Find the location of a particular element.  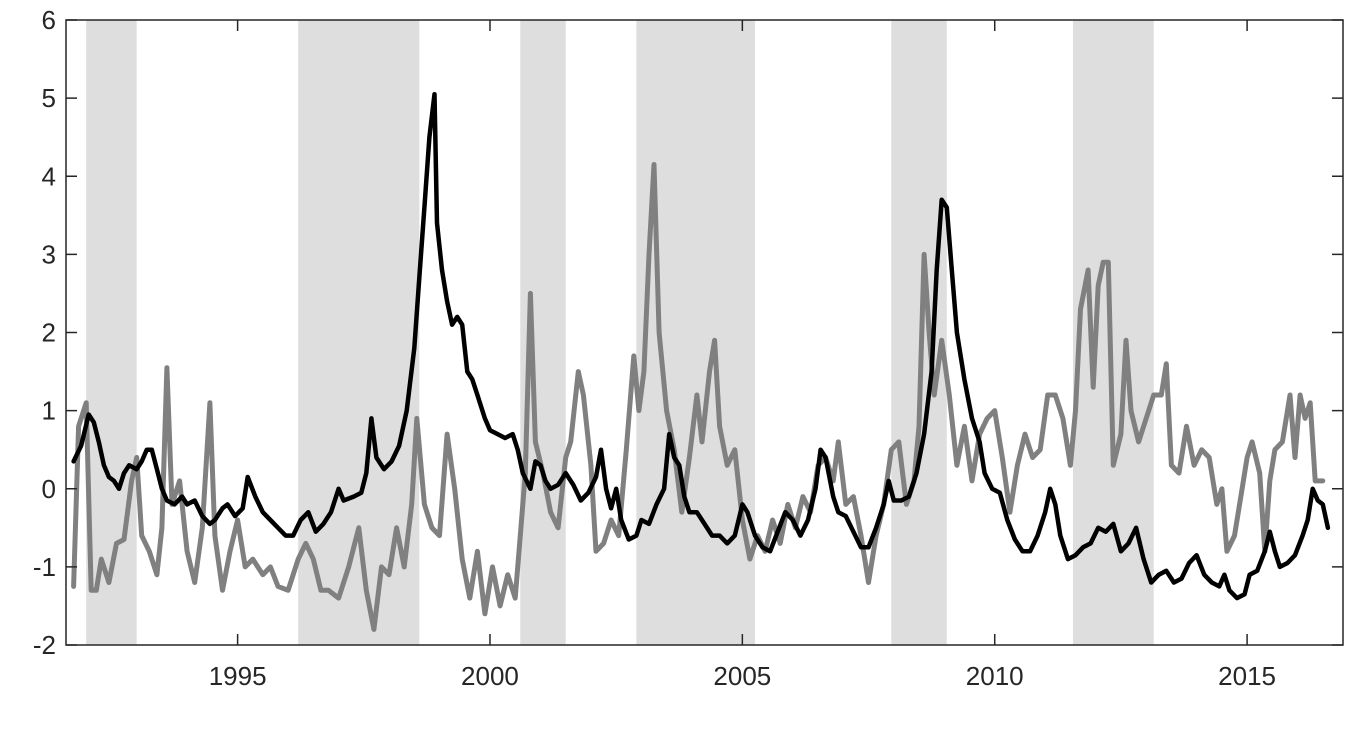

x-tick-label: 2005 is located at coordinates (742, 676).